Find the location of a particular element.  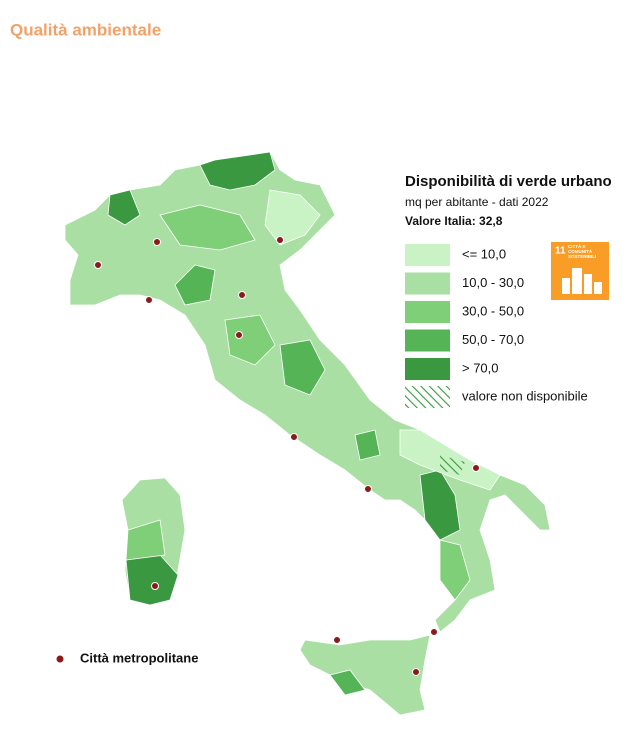

missing-swatch is located at coordinates (427, 397).